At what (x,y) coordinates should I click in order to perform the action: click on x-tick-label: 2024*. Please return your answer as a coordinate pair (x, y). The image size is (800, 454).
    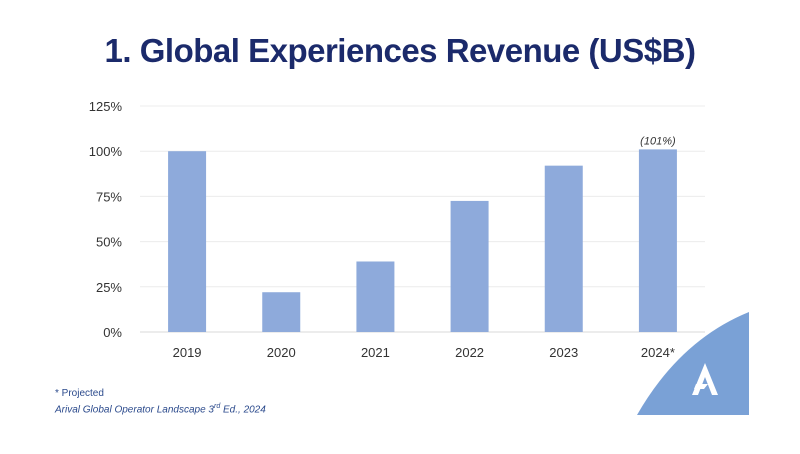
    Looking at the image, I should click on (658, 352).